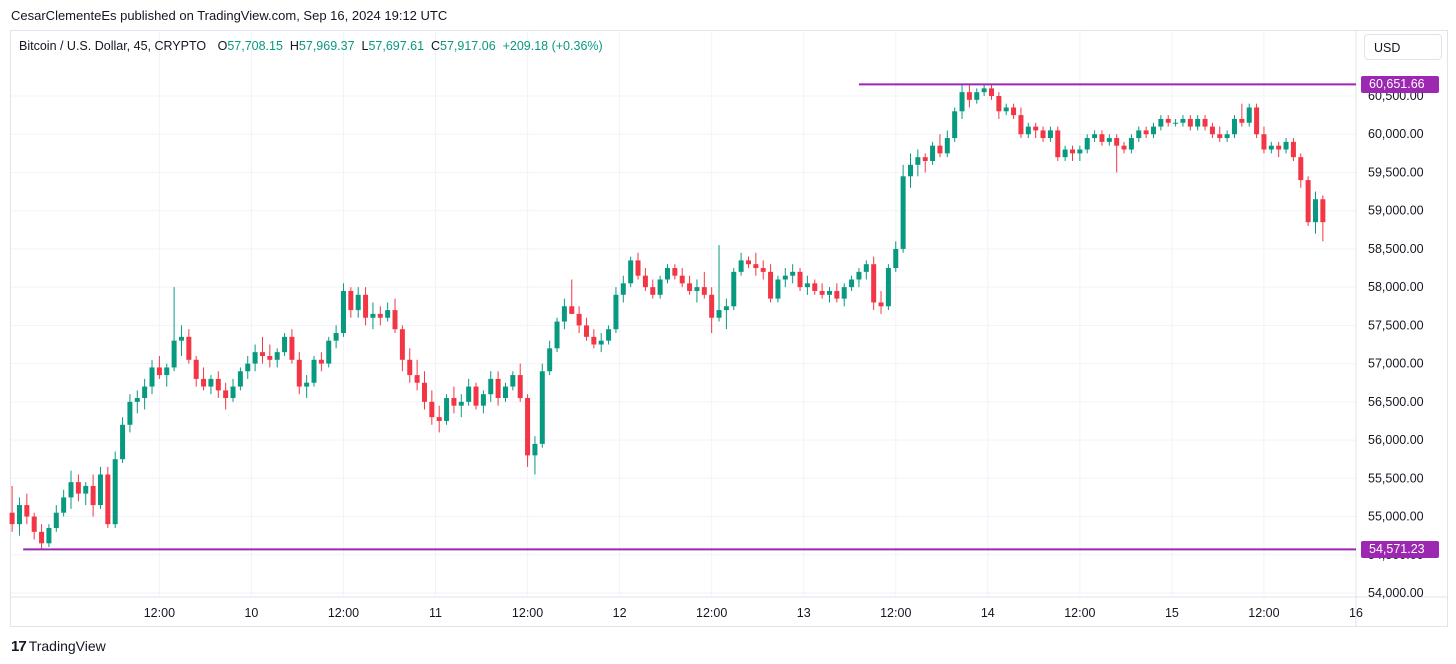  Describe the element at coordinates (1403, 47) in the screenshot. I see `currency-button: USD` at that location.